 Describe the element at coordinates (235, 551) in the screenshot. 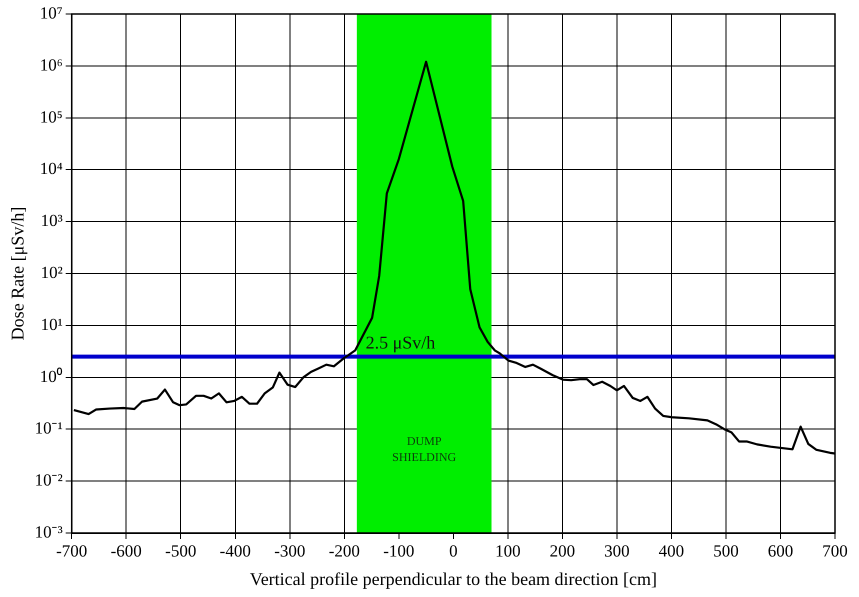

I see `x-tick-label: -400` at that location.